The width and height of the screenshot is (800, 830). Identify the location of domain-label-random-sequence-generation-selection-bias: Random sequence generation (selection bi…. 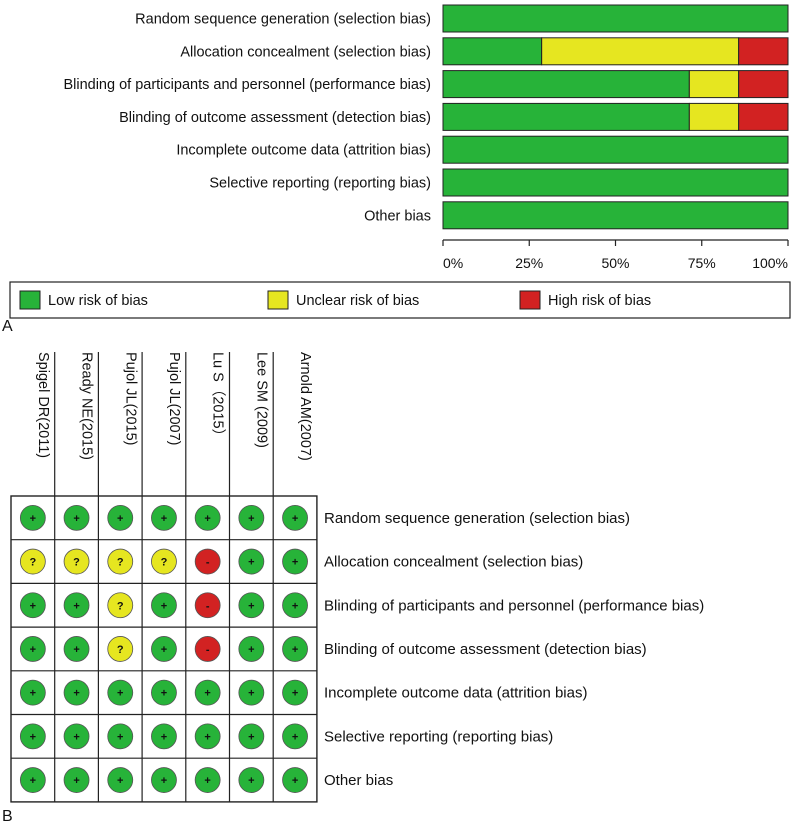
(477, 518).